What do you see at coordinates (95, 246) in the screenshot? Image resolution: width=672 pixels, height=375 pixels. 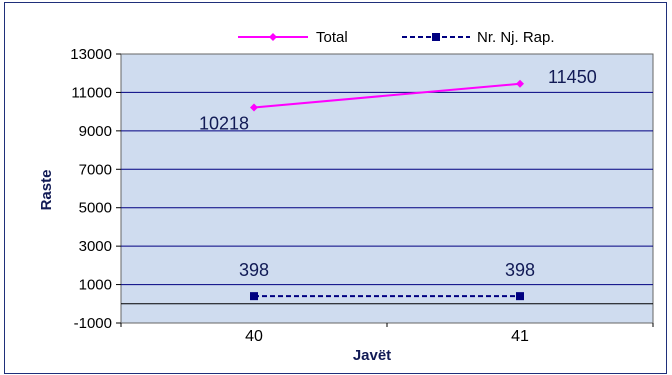 I see `y-tick-label: 3000` at bounding box center [95, 246].